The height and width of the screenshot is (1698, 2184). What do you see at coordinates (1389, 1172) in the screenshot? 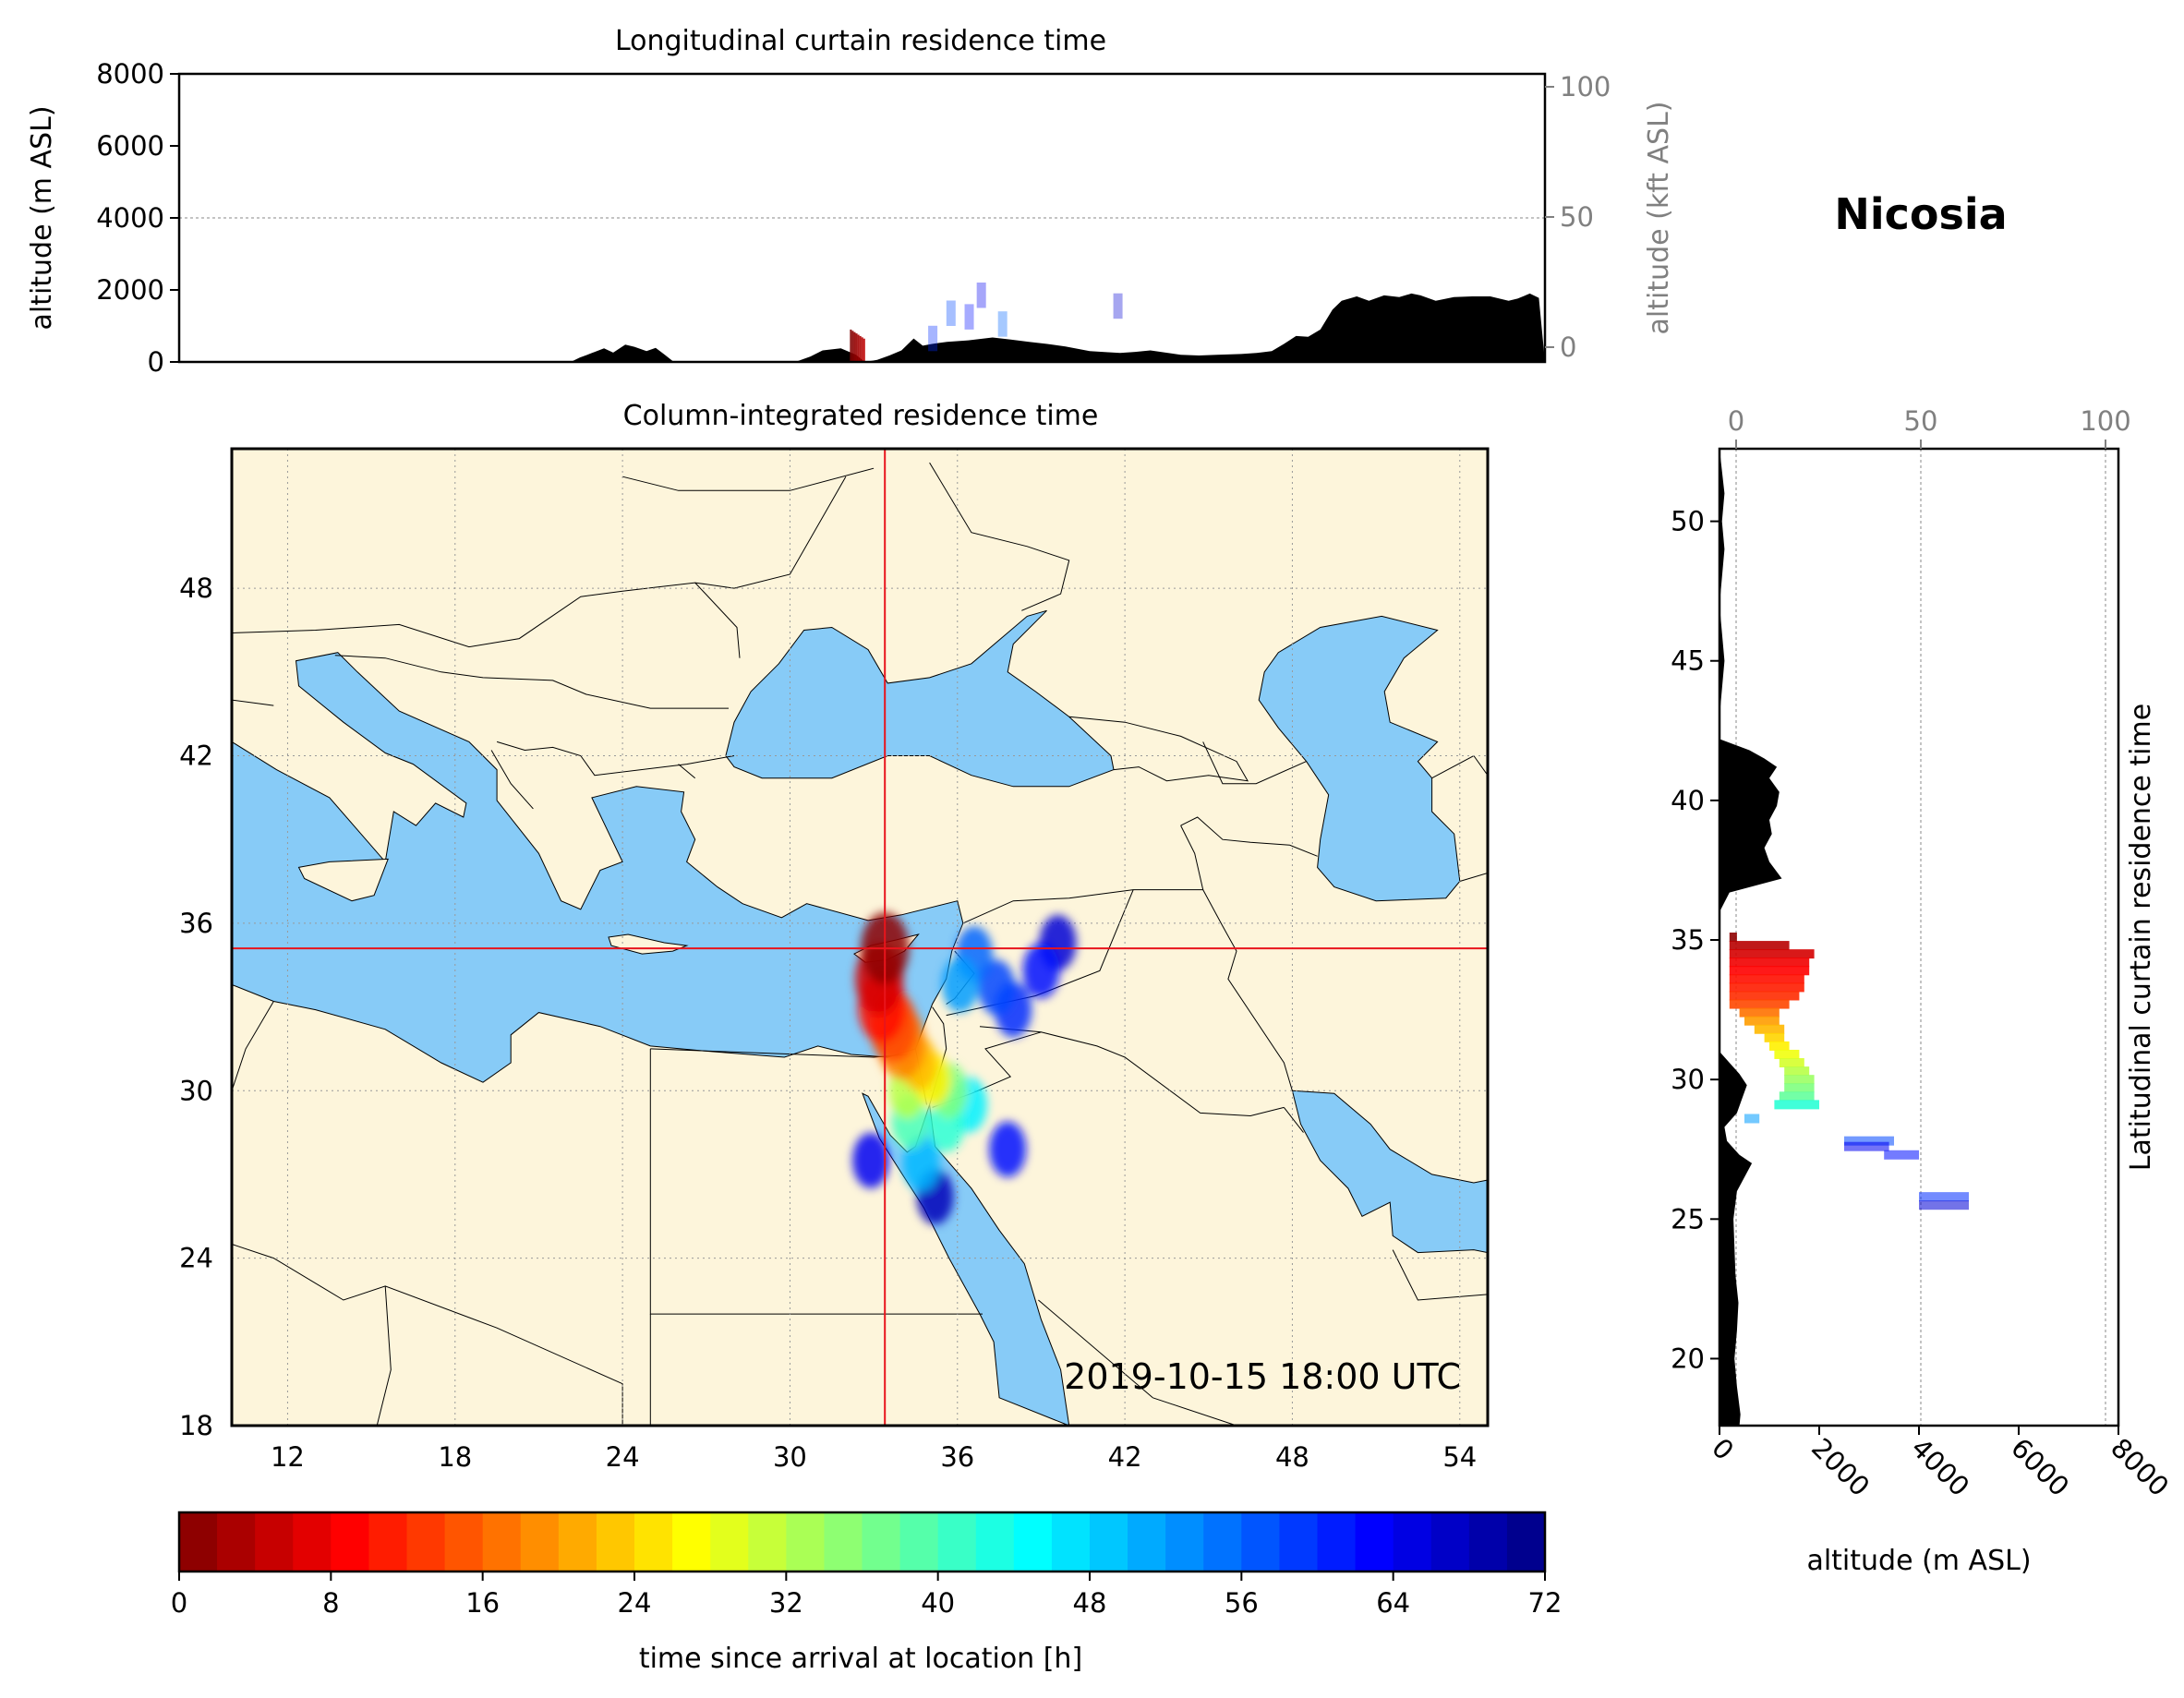
I see `persian-gulf-sea` at bounding box center [1389, 1172].